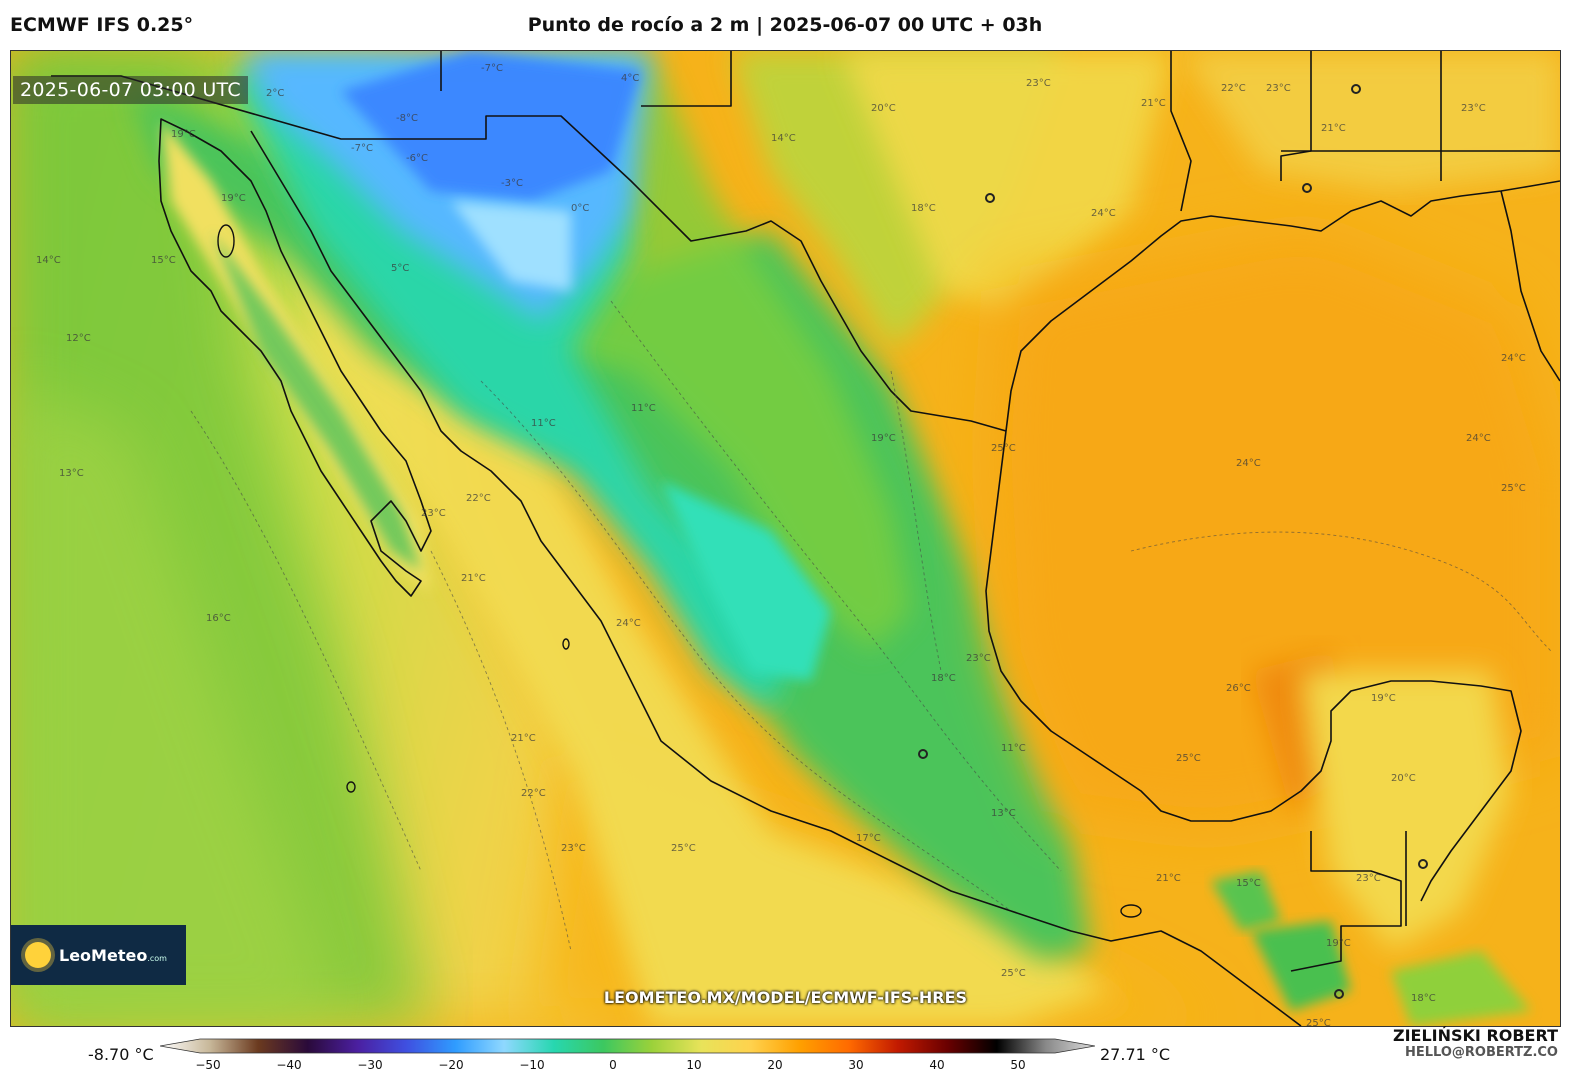 This screenshot has height=1076, width=1570. I want to click on logo-suffix: .com, so click(157, 958).